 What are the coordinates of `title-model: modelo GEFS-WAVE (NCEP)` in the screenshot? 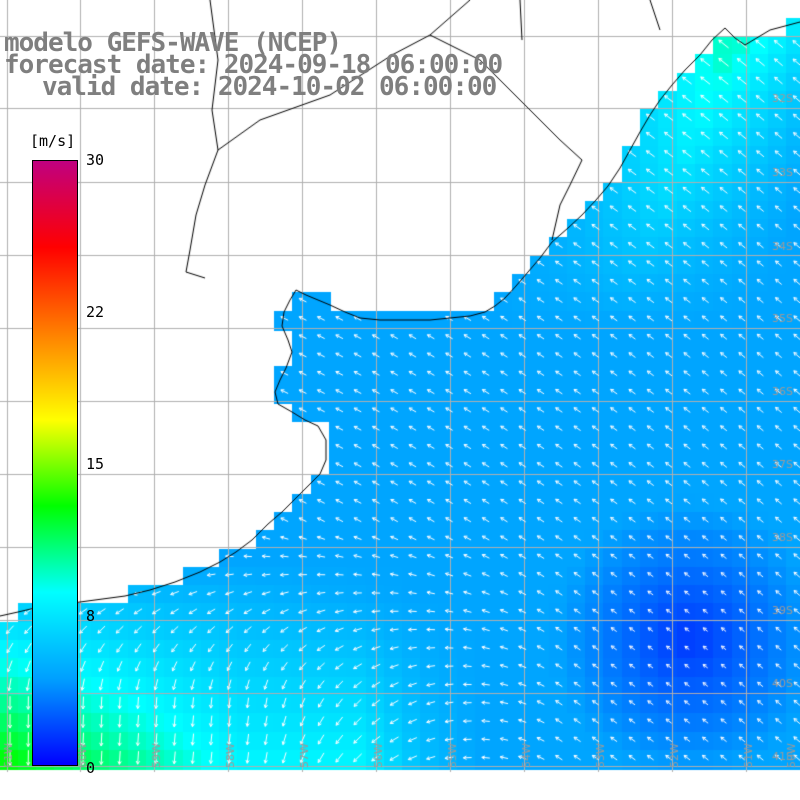 It's located at (173, 43).